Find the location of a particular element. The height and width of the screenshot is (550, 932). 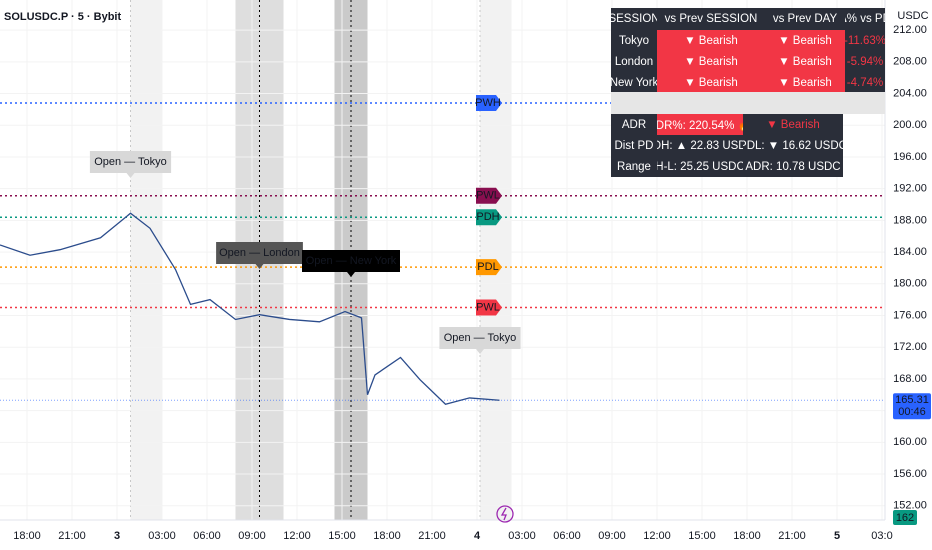

volume-label: 162 is located at coordinates (905, 518).